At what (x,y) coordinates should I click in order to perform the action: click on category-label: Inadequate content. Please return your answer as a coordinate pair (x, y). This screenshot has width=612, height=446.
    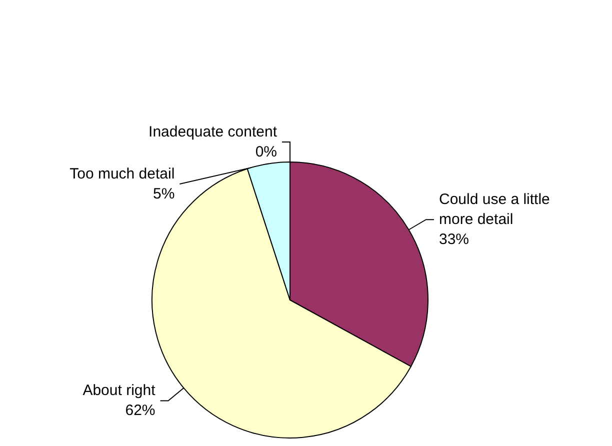
    Looking at the image, I should click on (212, 132).